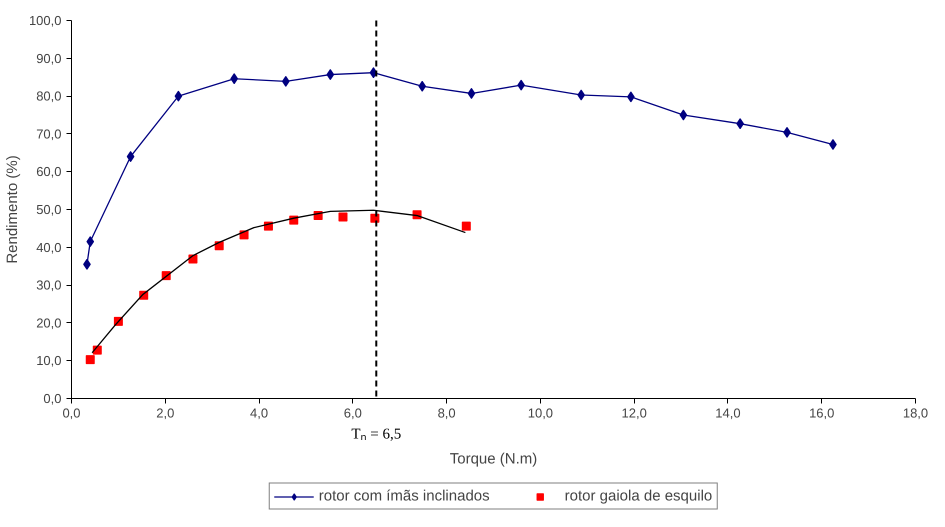  I want to click on x-tick-label: 10,0, so click(541, 413).